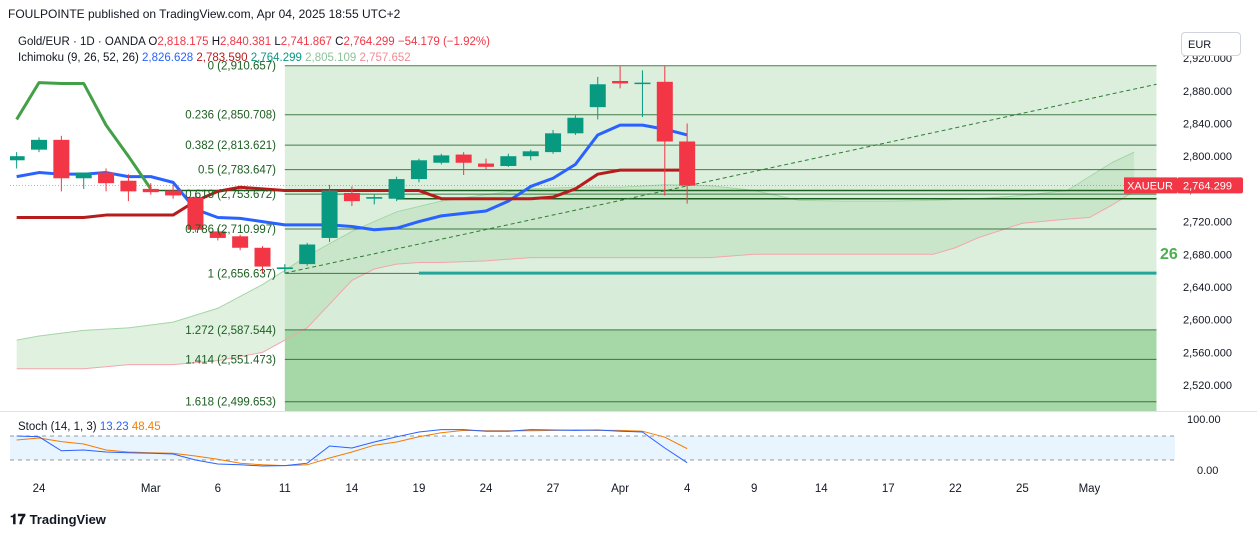  I want to click on x-tick-label: 24, so click(486, 489).